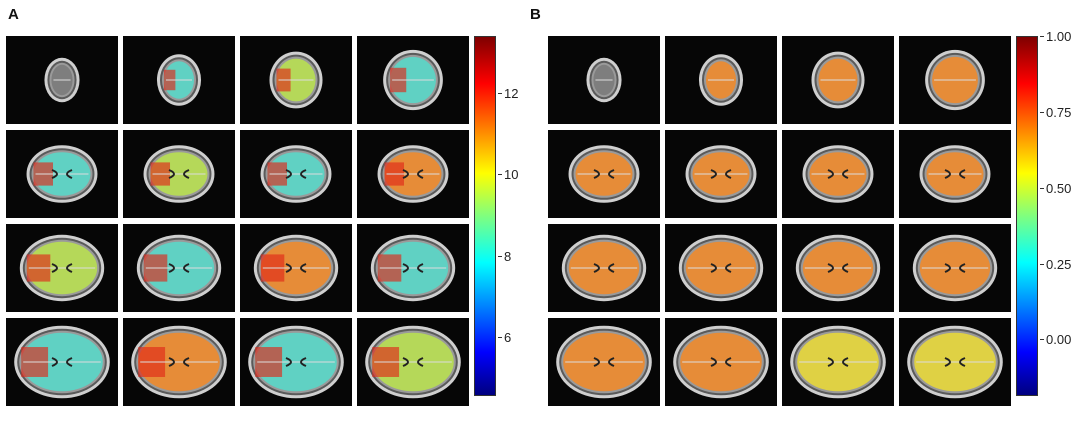  I want to click on colorbar-tick-label: 0.00, so click(1055, 340).